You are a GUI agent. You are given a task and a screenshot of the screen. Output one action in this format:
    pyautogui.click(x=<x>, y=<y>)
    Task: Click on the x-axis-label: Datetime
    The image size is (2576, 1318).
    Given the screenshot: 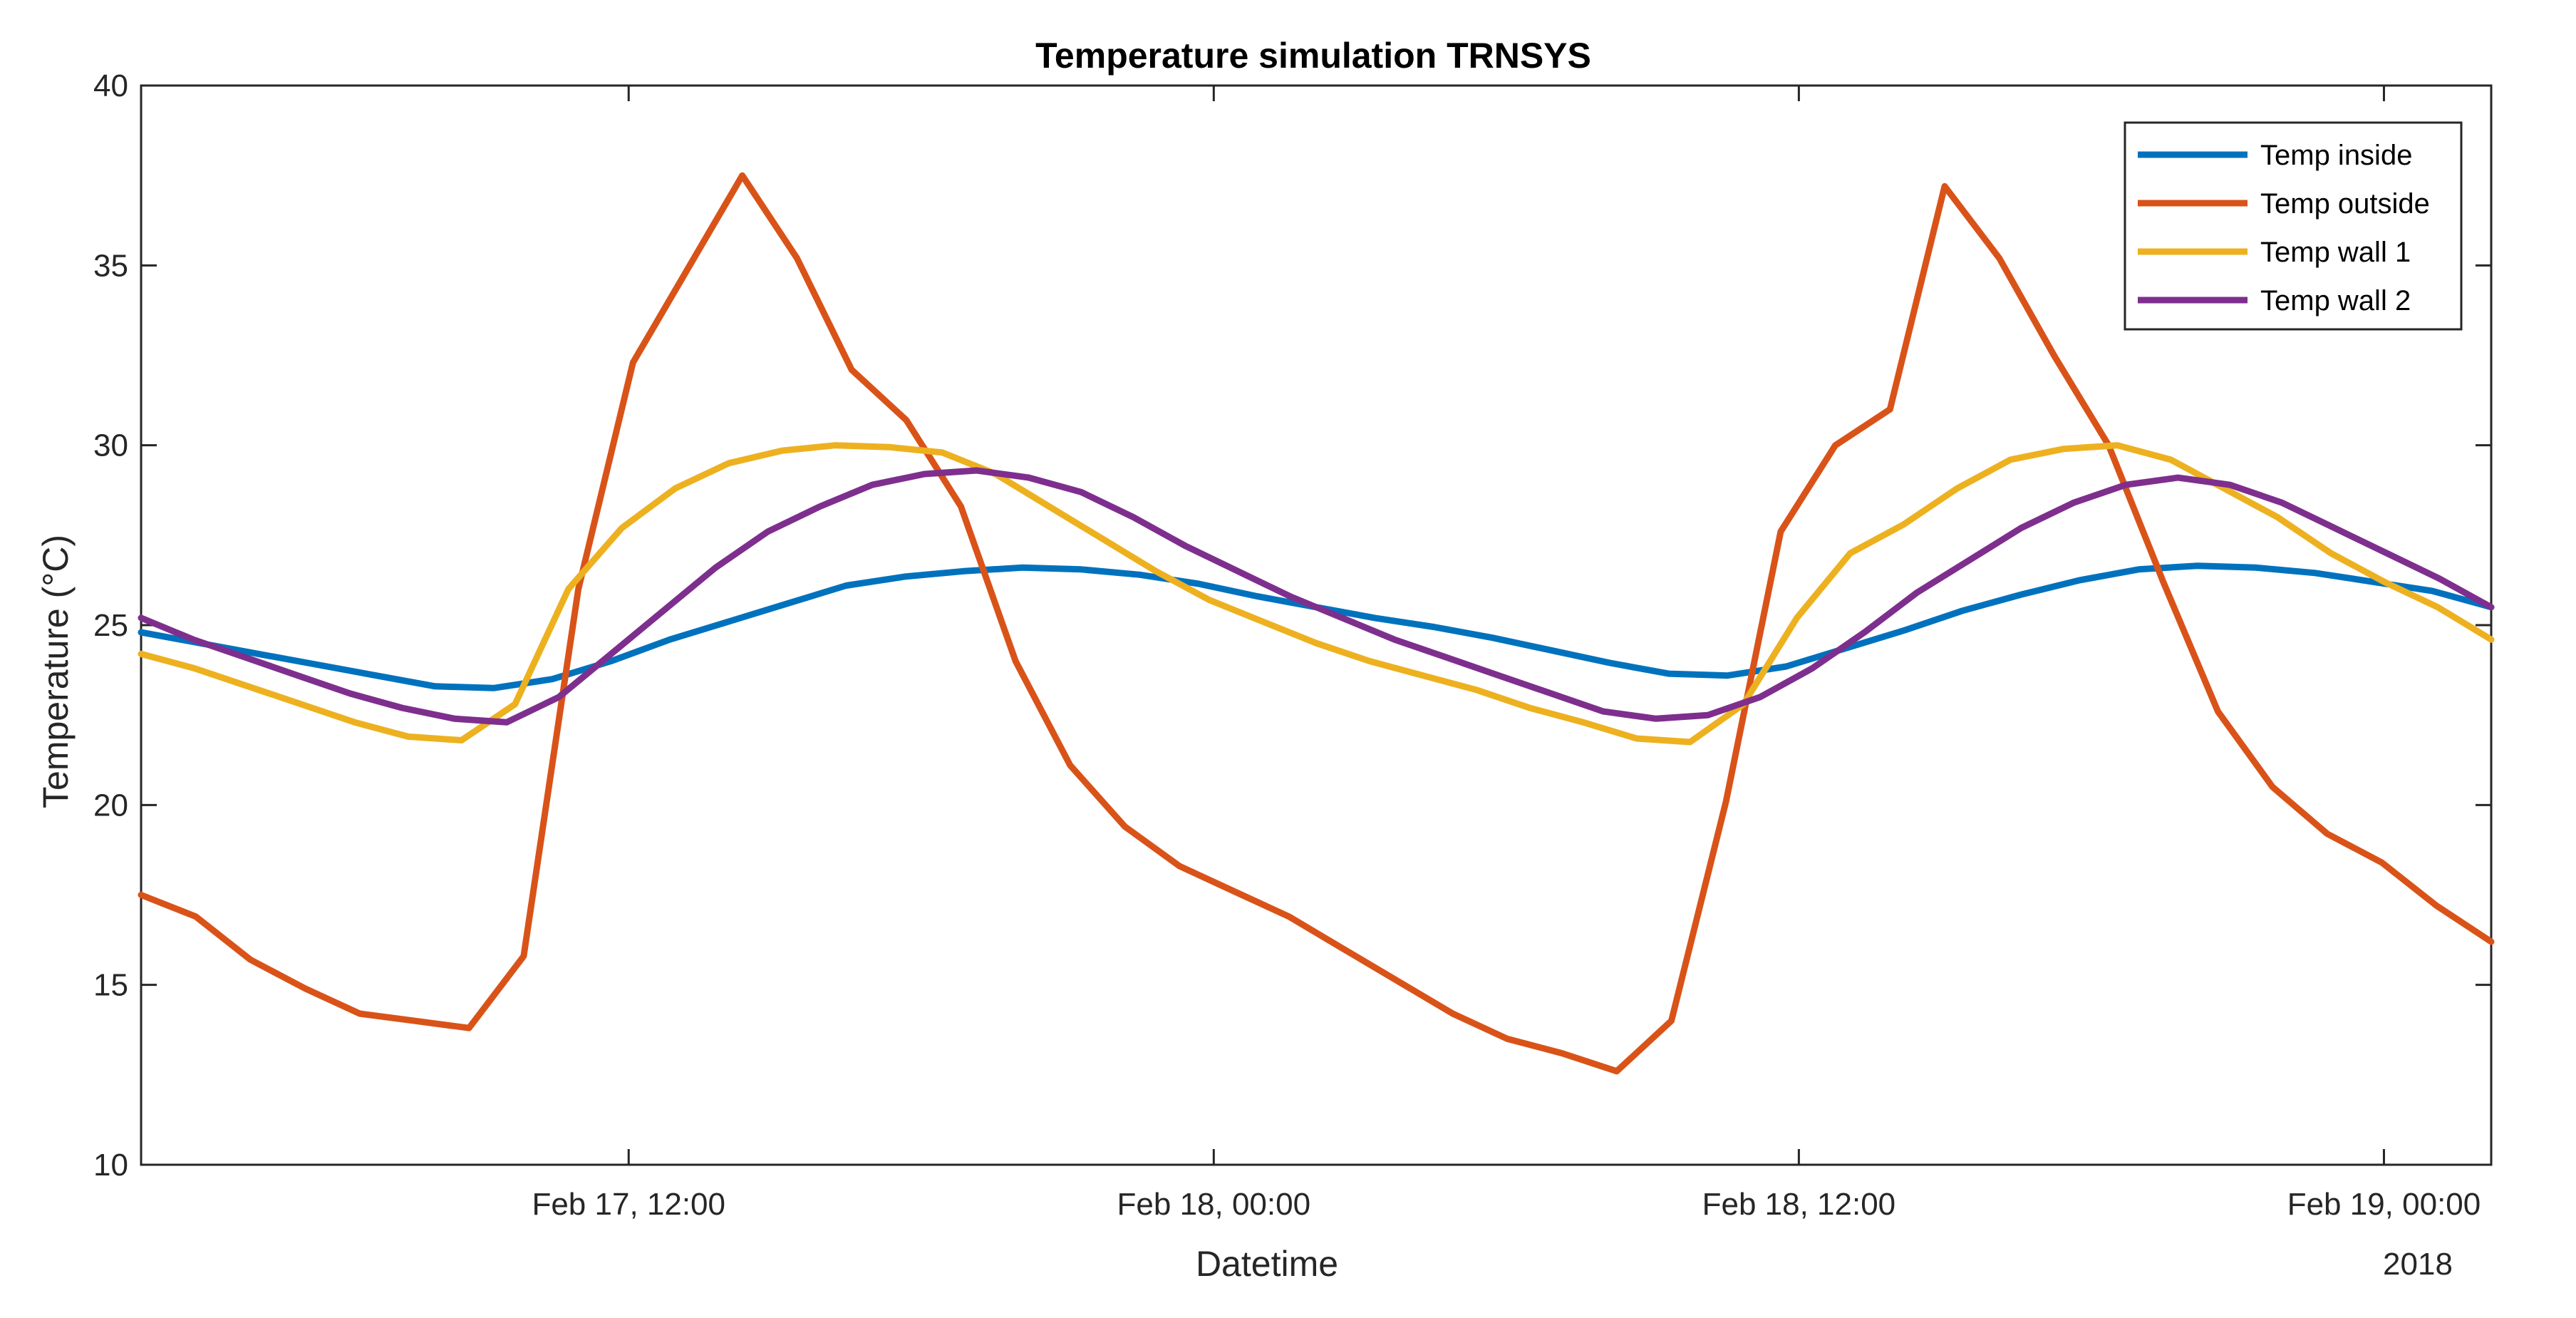 What is the action you would take?
    pyautogui.click(x=1267, y=1264)
    